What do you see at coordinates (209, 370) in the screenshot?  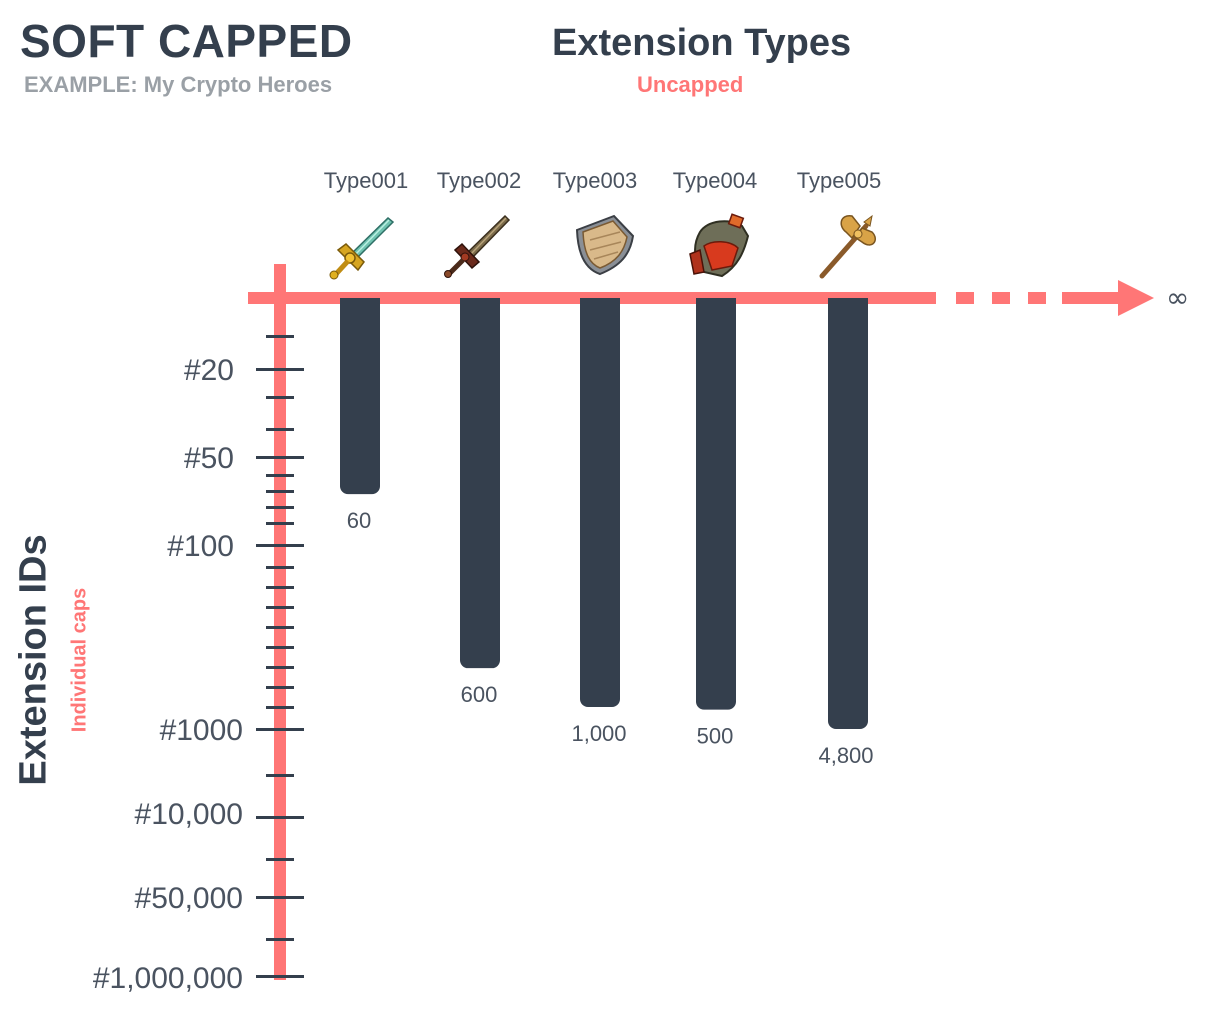 I see `y-tick-label: #20` at bounding box center [209, 370].